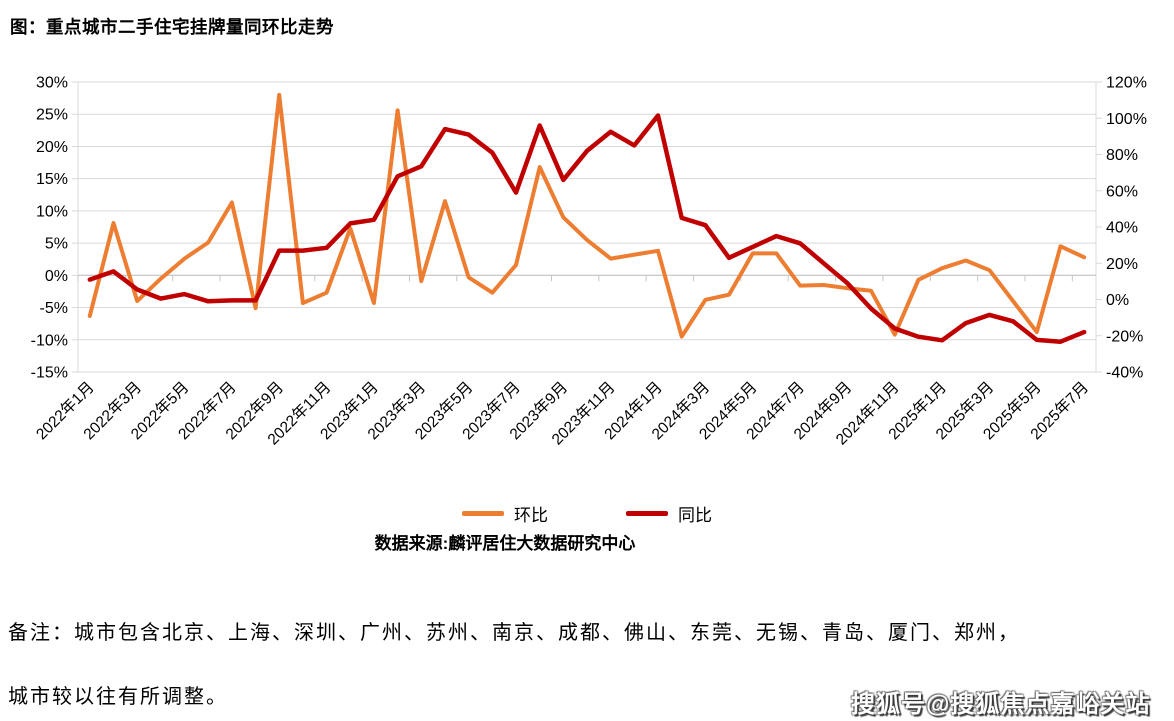 Image resolution: width=1174 pixels, height=721 pixels. I want to click on y-axis-right-label: -20%, so click(1124, 336).